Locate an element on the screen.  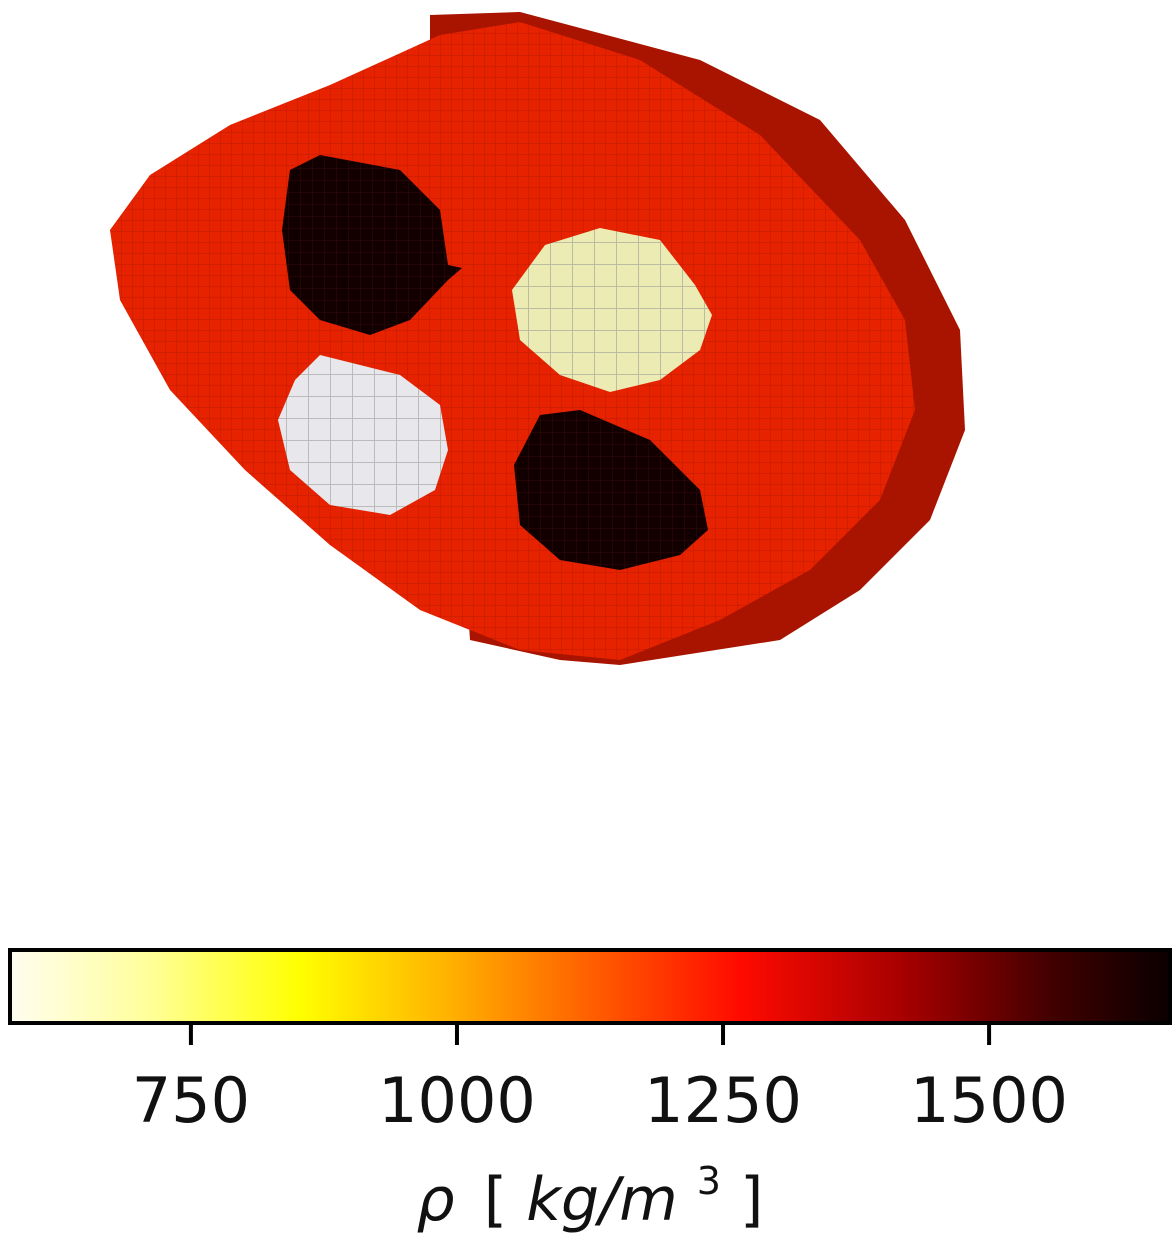
inclusion-upper-right-grid is located at coordinates (612, 310).